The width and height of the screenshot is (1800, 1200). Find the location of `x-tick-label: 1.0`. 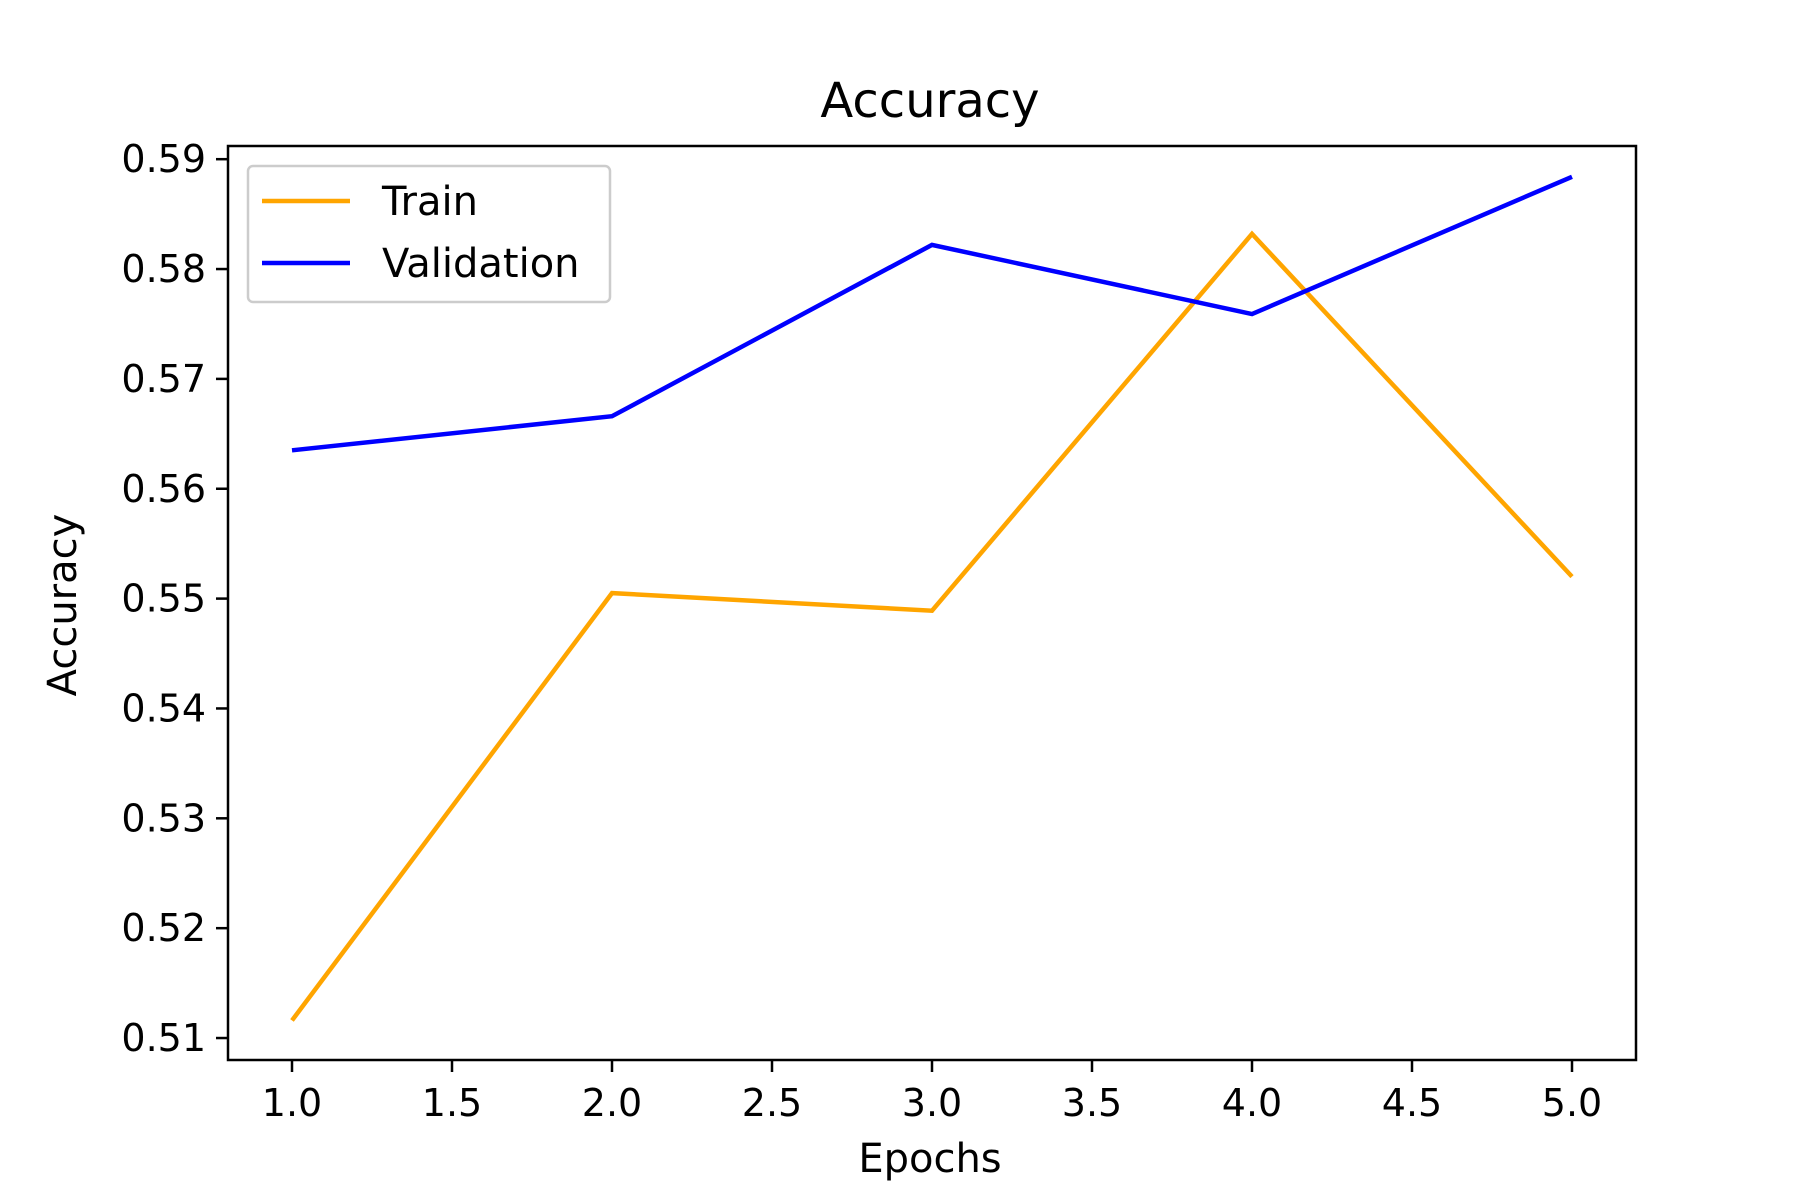

x-tick-label: 1.0 is located at coordinates (292, 1103).